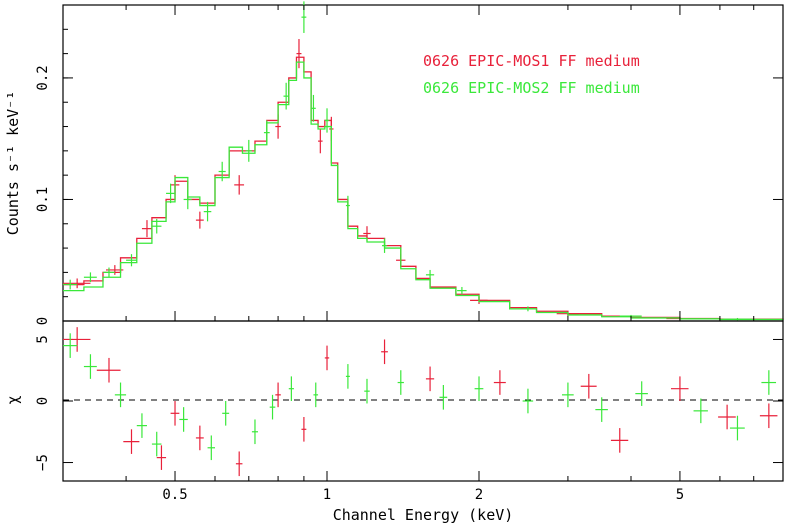  I want to click on legend-entry-mos1: 0626 EPIC-MOS1 FF medium, so click(531, 61).